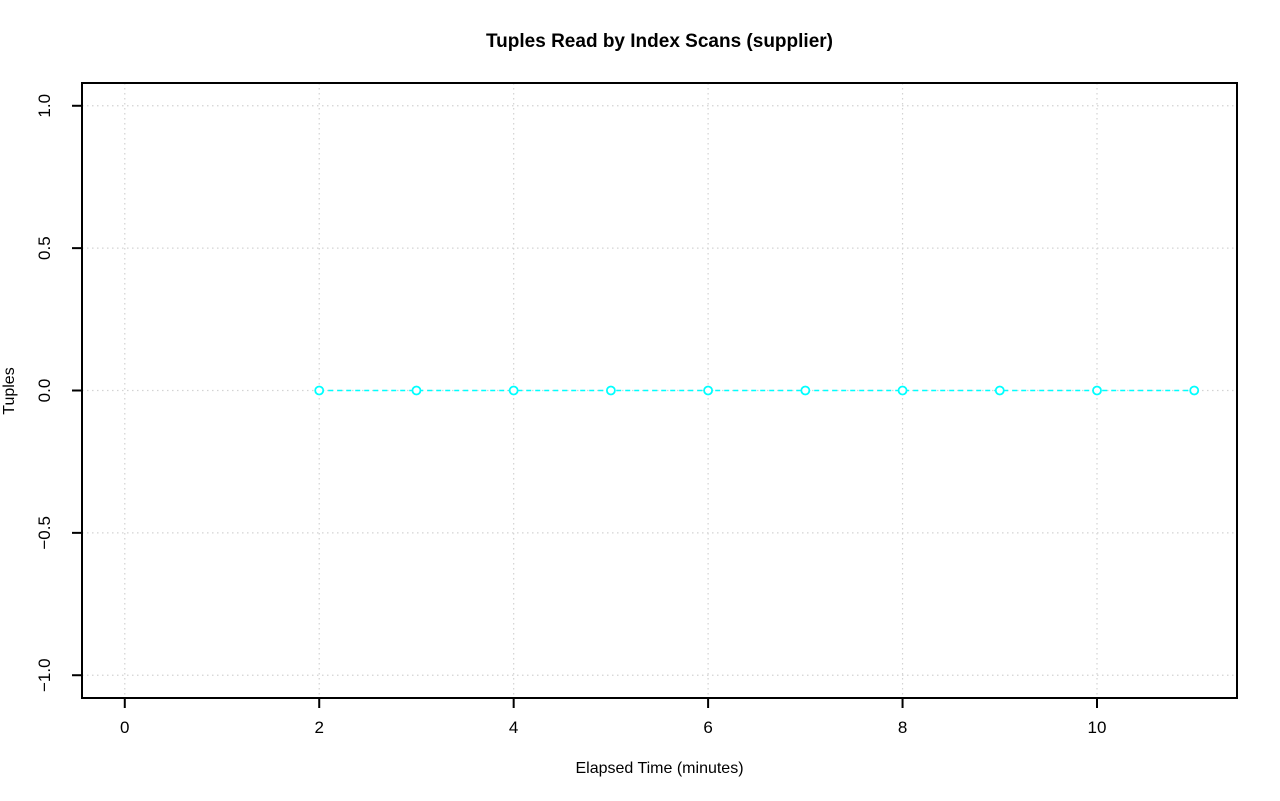 This screenshot has width=1280, height=801. I want to click on chart-title: Tuples Read by Index Scans (supplier), so click(659, 41).